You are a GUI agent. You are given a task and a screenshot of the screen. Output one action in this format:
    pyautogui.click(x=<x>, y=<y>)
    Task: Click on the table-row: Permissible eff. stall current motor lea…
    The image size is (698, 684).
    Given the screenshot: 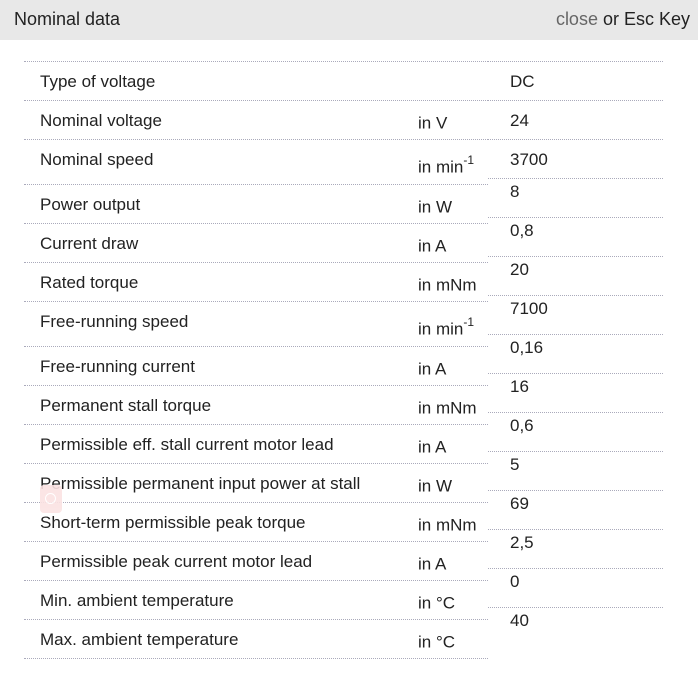 What is the action you would take?
    pyautogui.click(x=256, y=444)
    